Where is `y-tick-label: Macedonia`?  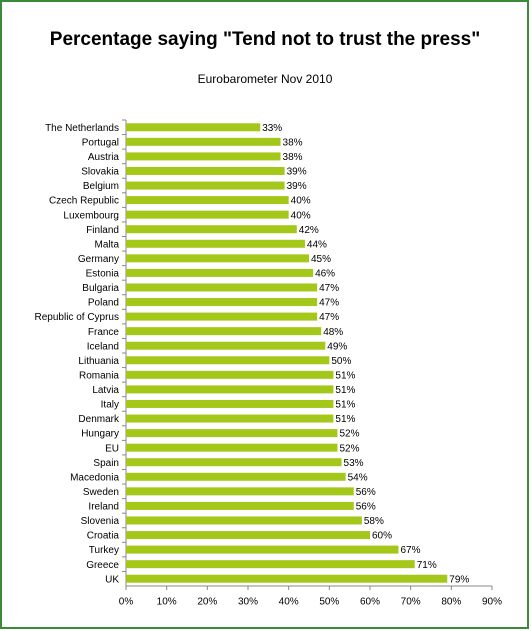 y-tick-label: Macedonia is located at coordinates (94, 477).